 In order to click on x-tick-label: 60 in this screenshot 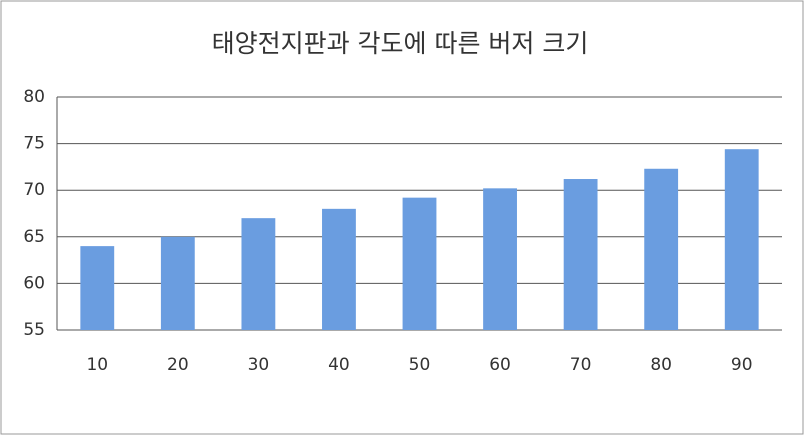, I will do `click(500, 365)`.